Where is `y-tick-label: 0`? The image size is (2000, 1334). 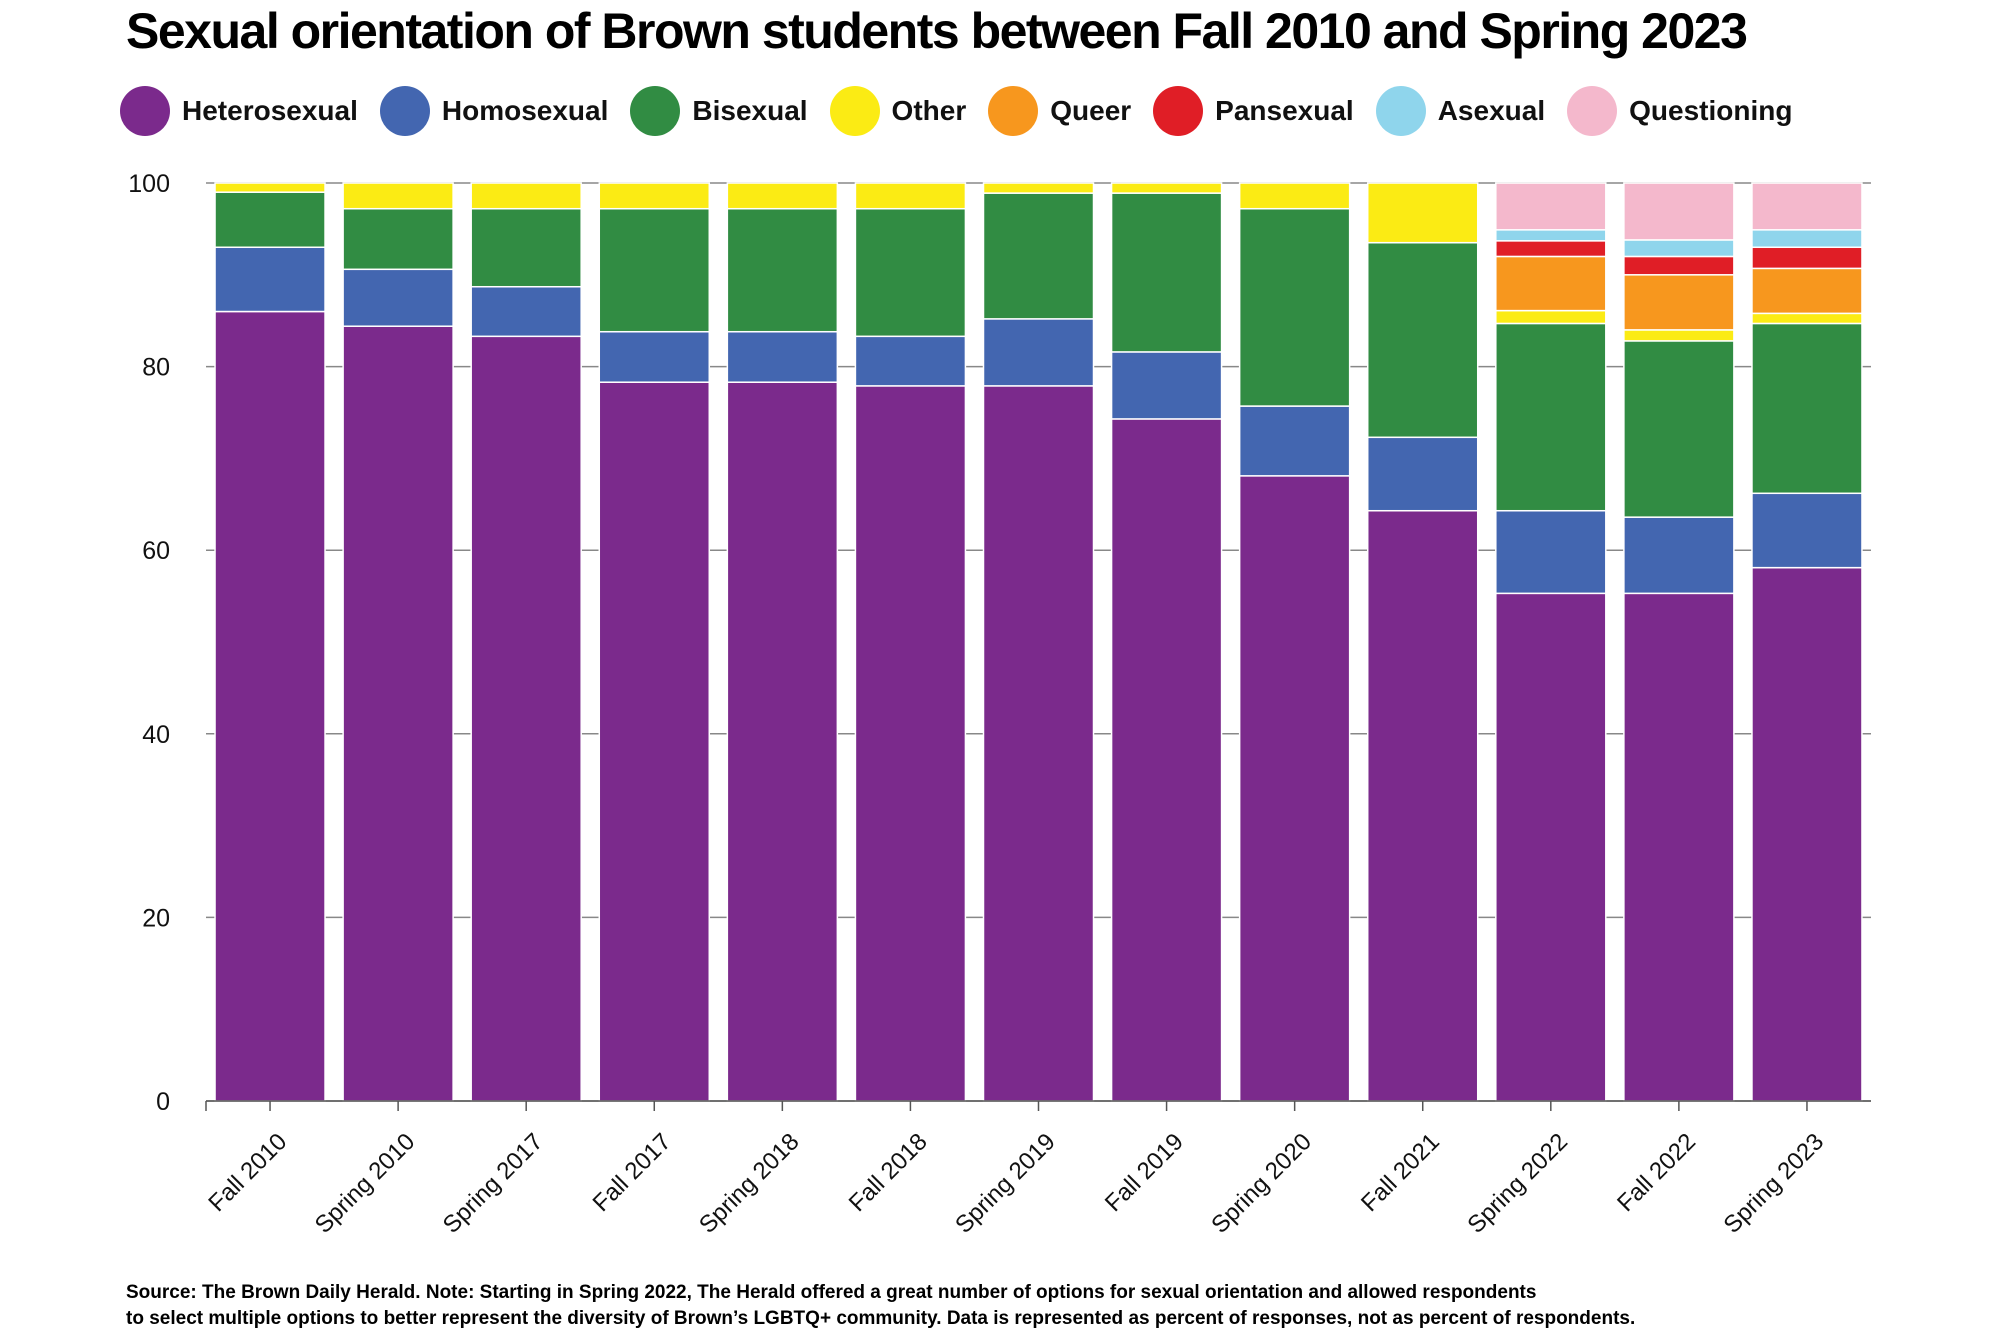
y-tick-label: 0 is located at coordinates (163, 1102).